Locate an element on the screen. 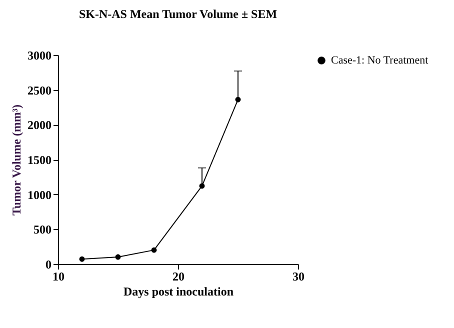  x-tick-label: 10 is located at coordinates (58, 277).